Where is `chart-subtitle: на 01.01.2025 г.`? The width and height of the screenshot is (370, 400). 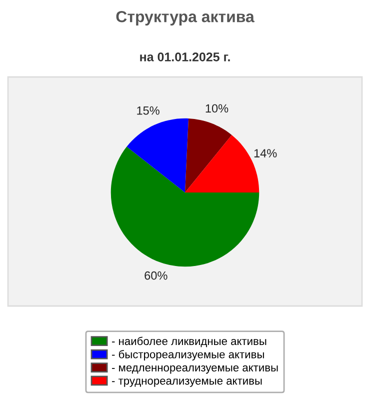 chart-subtitle: на 01.01.2025 г. is located at coordinates (185, 57).